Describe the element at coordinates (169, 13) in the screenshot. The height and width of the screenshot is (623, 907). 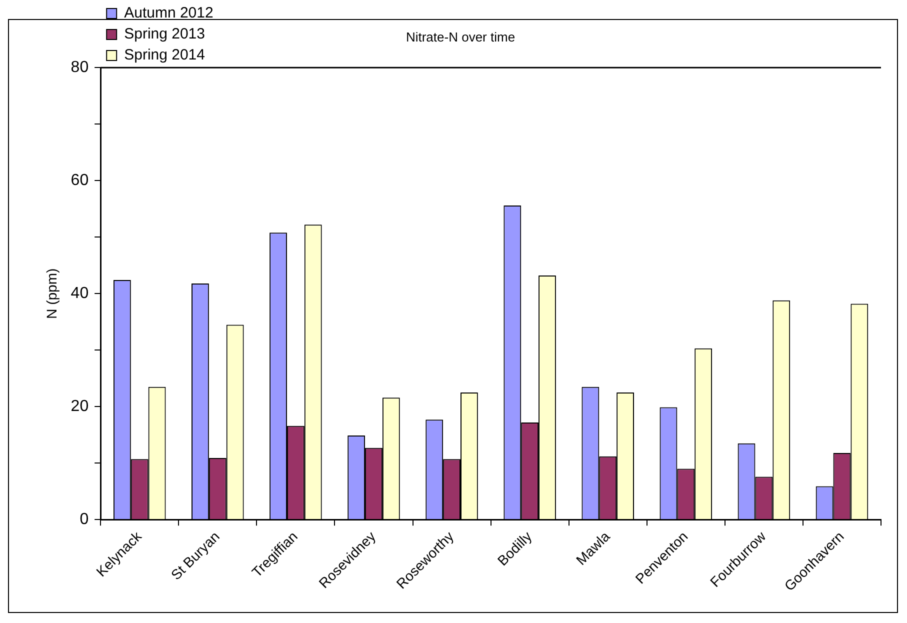
I see `legend-label: Autumn 2012` at that location.